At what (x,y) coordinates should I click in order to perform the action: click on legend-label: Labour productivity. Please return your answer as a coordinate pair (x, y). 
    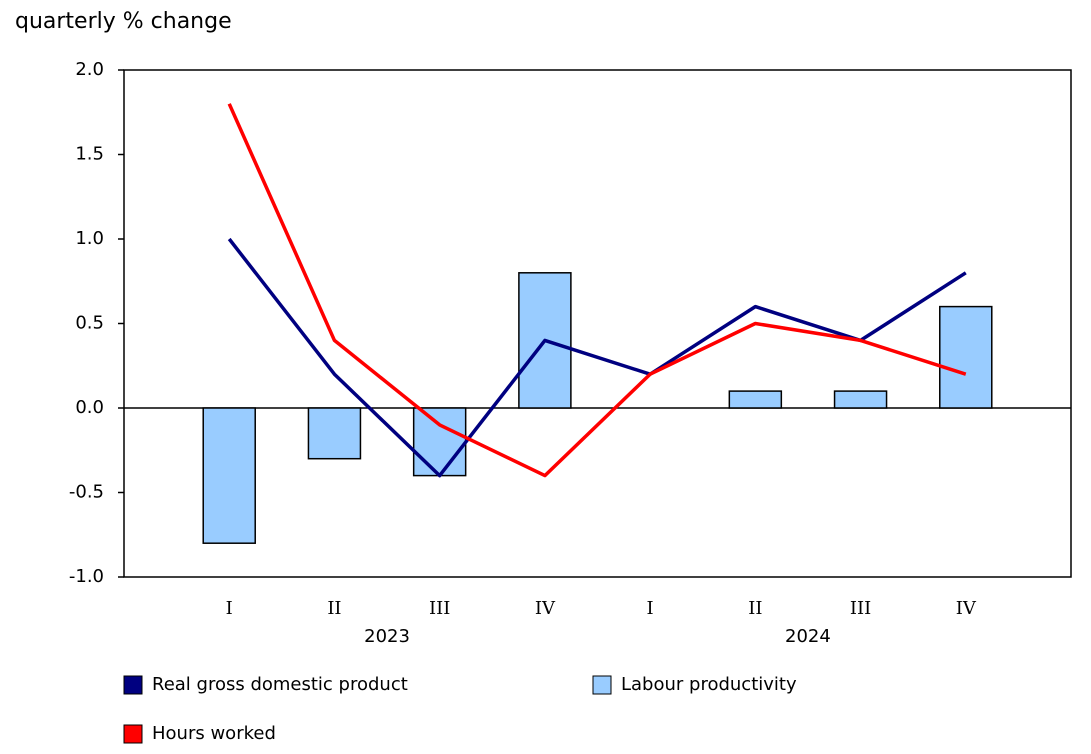
    Looking at the image, I should click on (709, 684).